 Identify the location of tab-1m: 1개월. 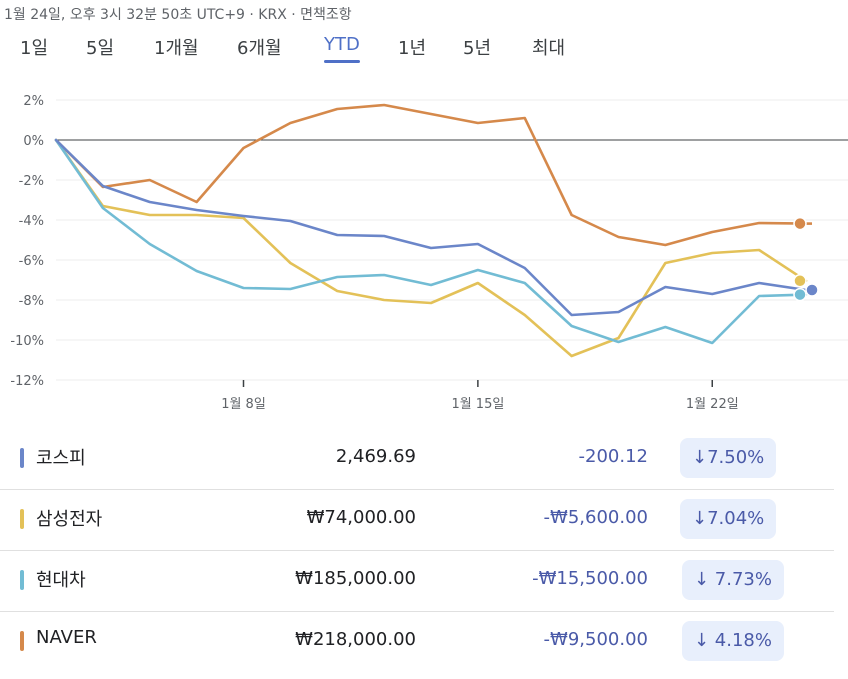
(176, 48).